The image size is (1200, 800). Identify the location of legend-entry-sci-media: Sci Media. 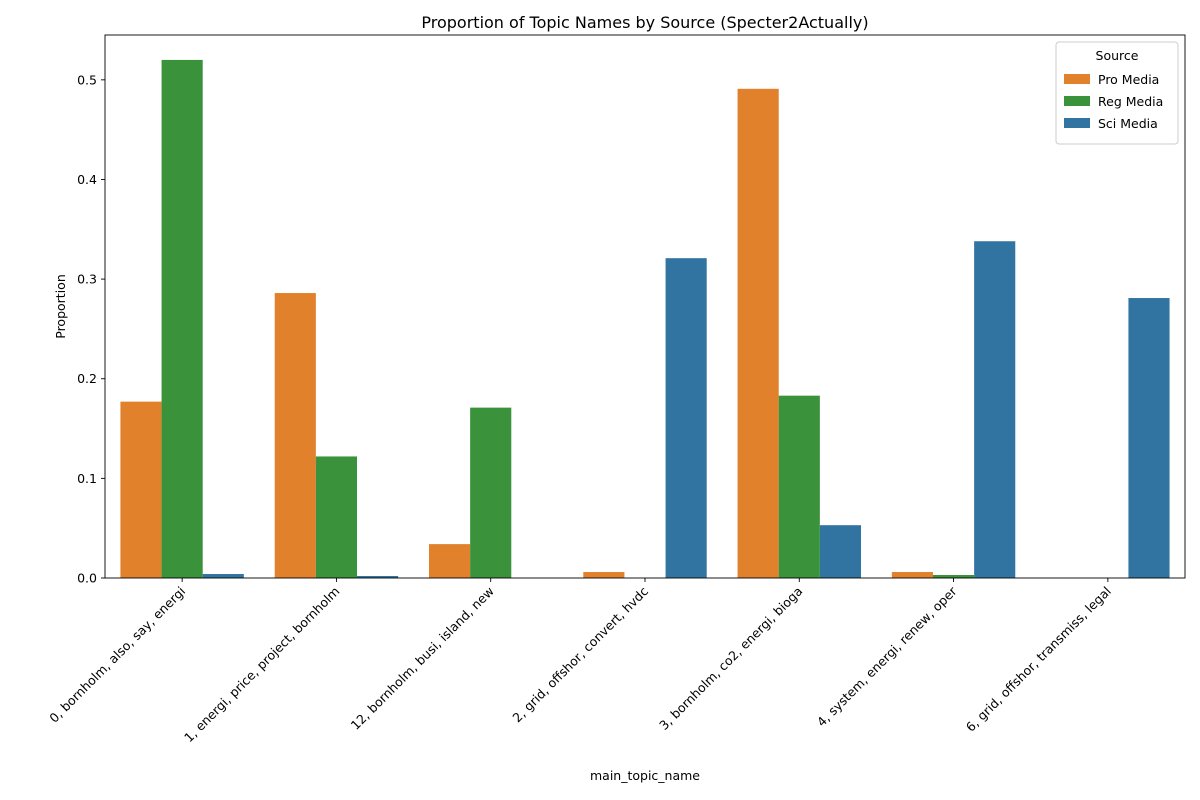
(1128, 123).